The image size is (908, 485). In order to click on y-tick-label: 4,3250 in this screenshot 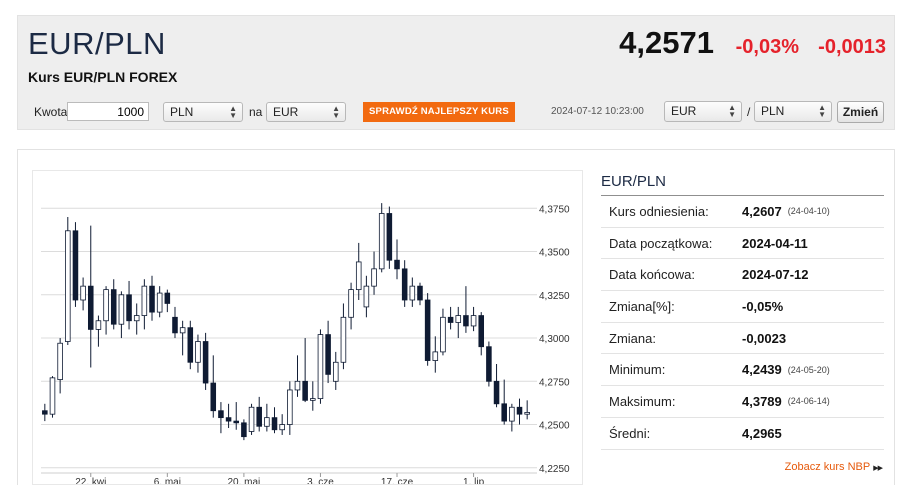, I will do `click(554, 296)`.